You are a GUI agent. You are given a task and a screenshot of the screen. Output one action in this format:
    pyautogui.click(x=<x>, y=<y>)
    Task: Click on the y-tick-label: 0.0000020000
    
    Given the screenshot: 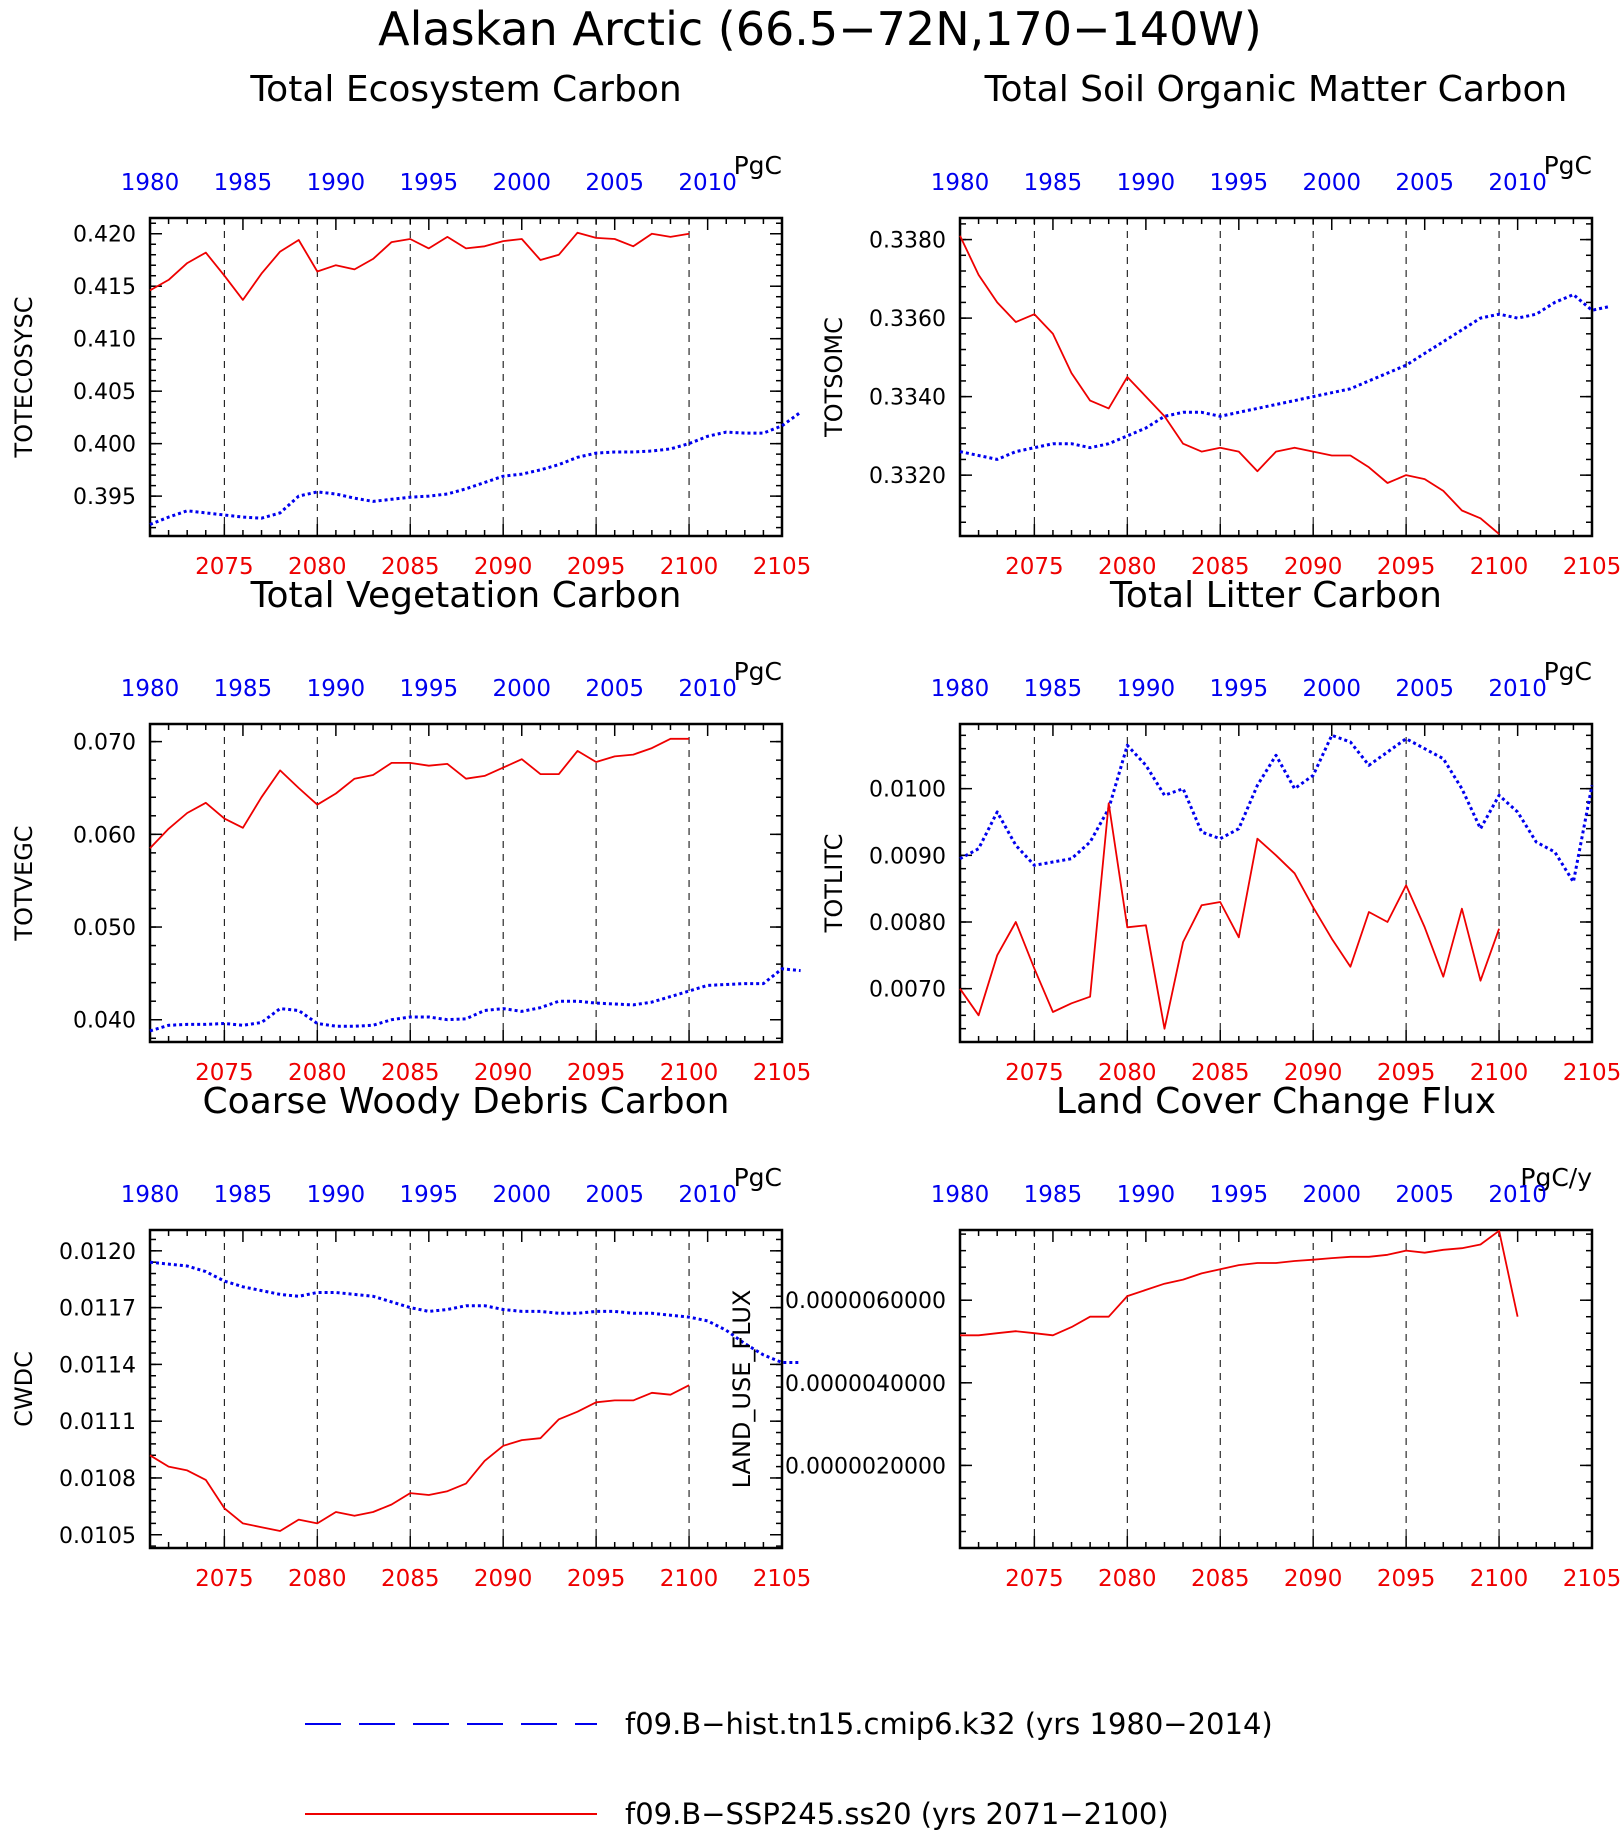 What is the action you would take?
    pyautogui.click(x=865, y=1466)
    